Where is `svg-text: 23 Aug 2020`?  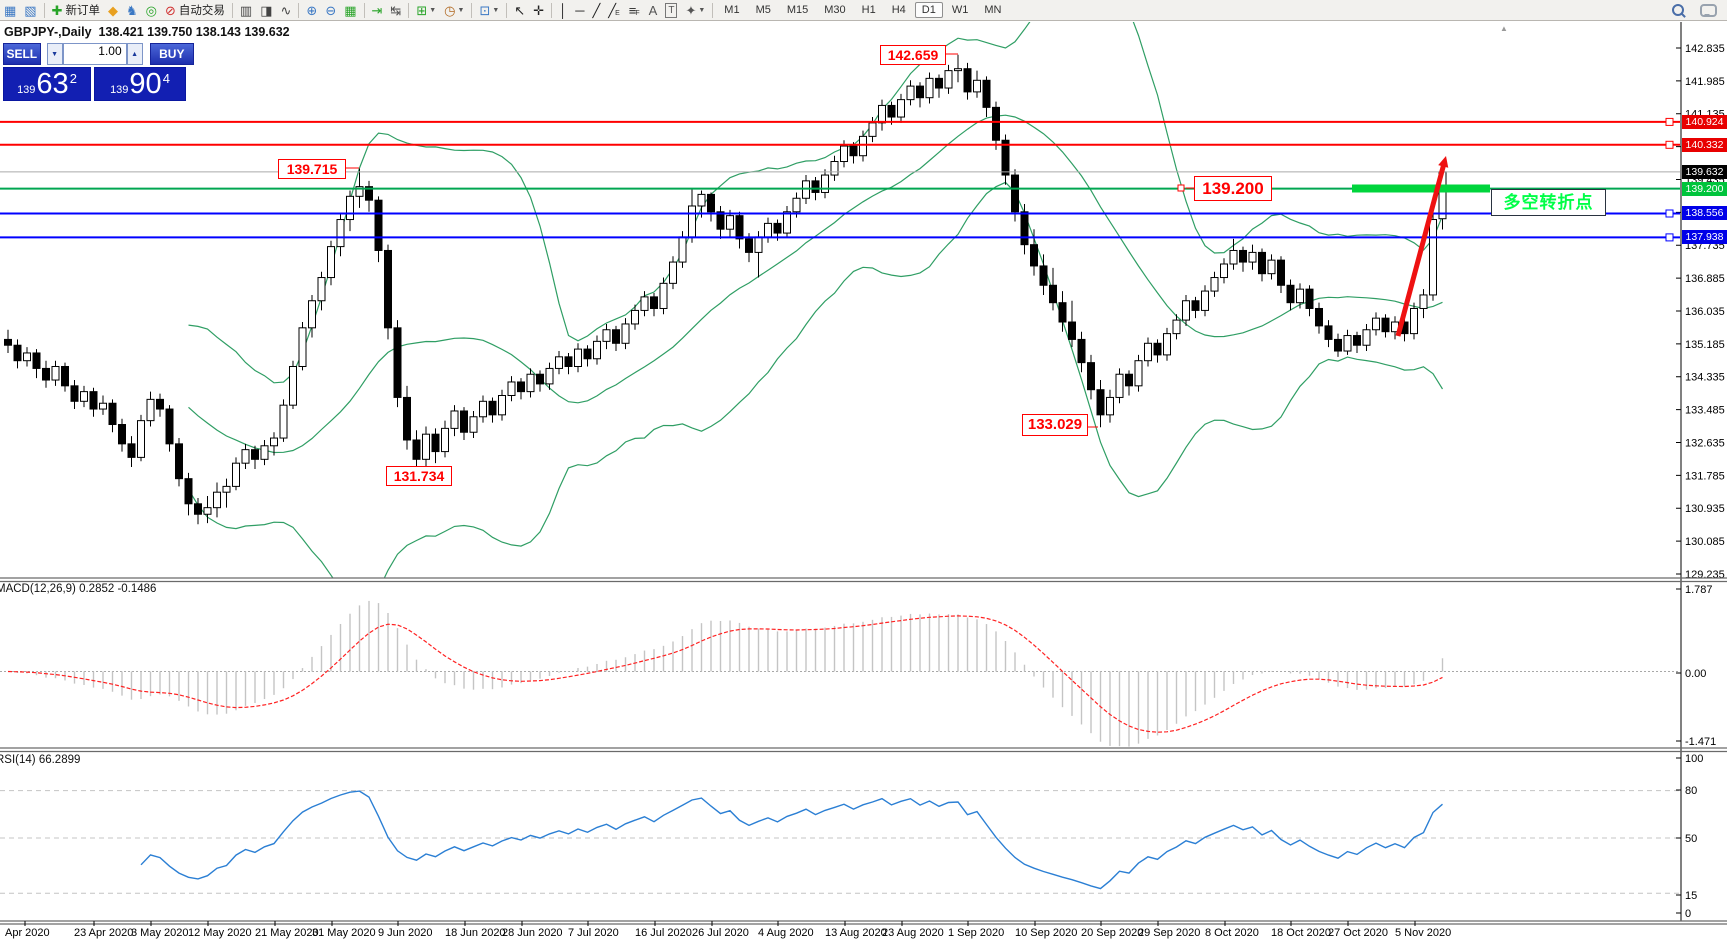 svg-text: 23 Aug 2020 is located at coordinates (913, 933).